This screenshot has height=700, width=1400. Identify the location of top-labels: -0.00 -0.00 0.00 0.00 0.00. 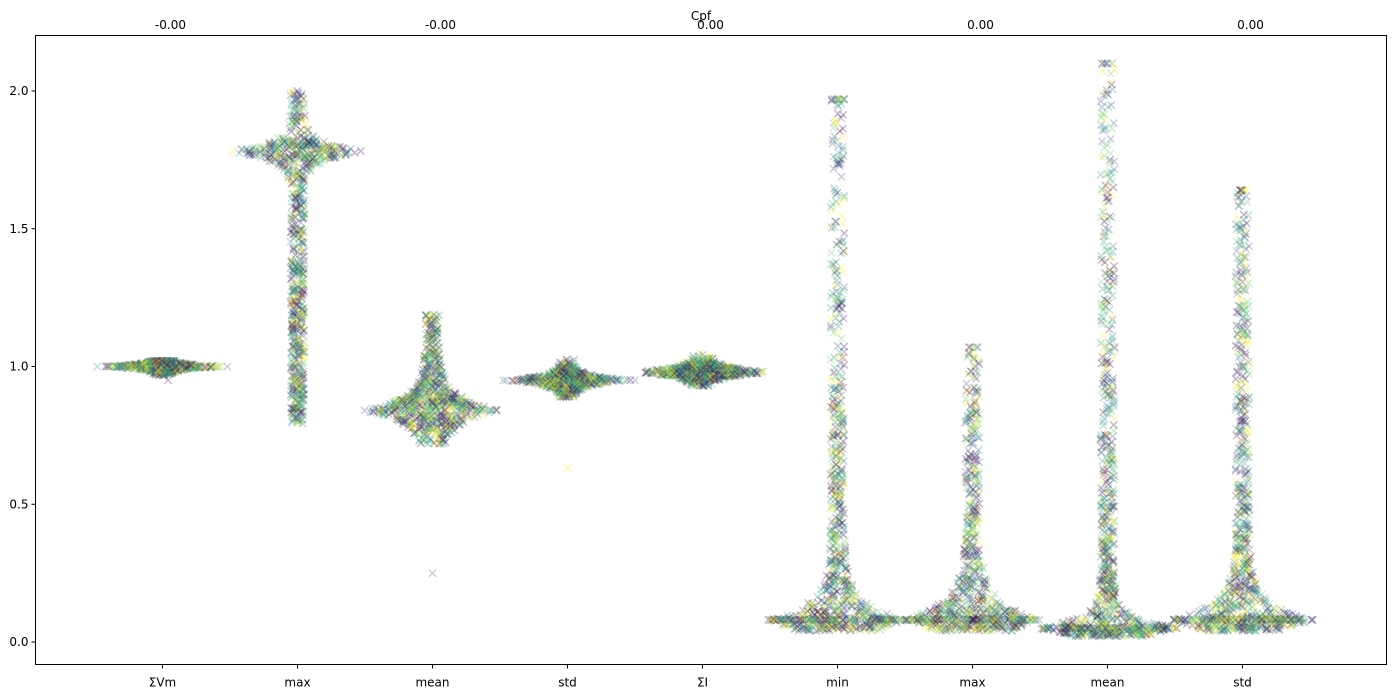
(709, 25).